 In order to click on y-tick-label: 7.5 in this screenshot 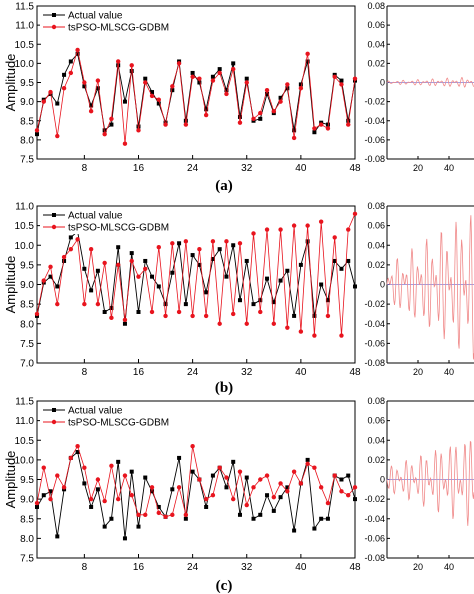, I will do `click(27, 559)`.